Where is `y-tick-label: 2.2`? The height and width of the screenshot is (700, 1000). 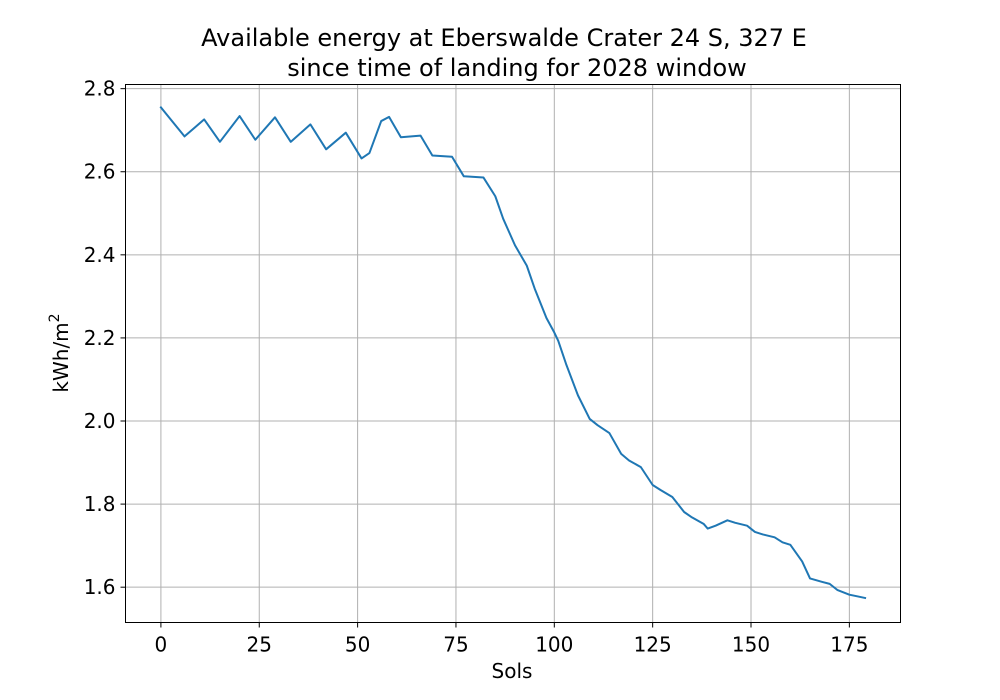
y-tick-label: 2.2 is located at coordinates (100, 338).